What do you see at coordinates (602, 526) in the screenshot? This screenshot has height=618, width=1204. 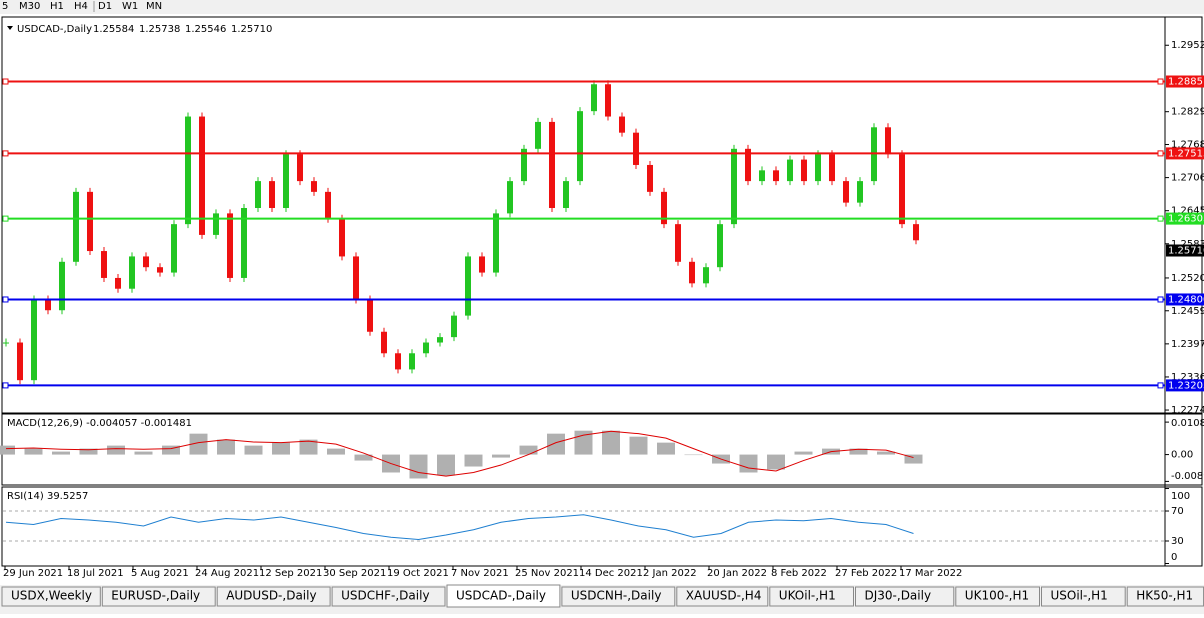 I see `rsi-panel` at bounding box center [602, 526].